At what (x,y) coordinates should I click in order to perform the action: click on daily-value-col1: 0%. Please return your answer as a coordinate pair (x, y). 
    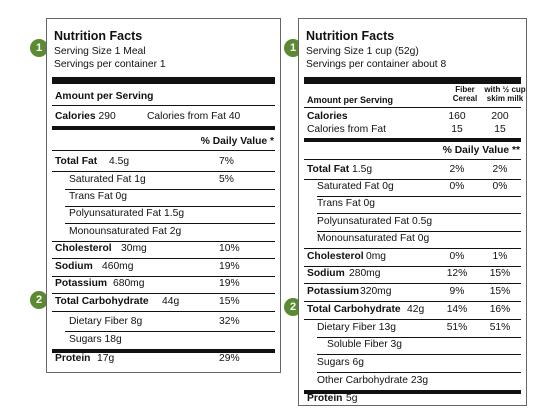
    Looking at the image, I should click on (457, 256).